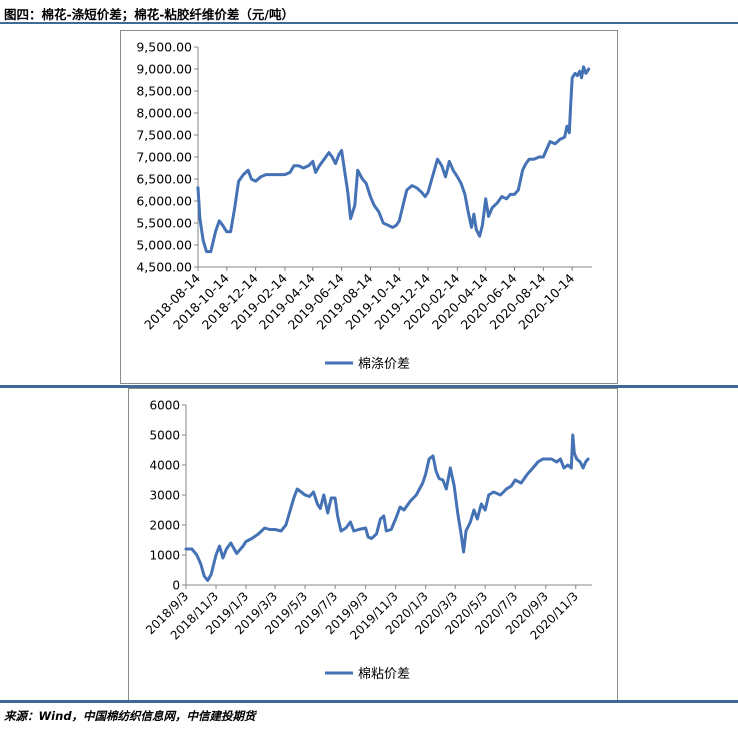 The height and width of the screenshot is (729, 738). I want to click on y-tick-label: 6000, so click(164, 406).